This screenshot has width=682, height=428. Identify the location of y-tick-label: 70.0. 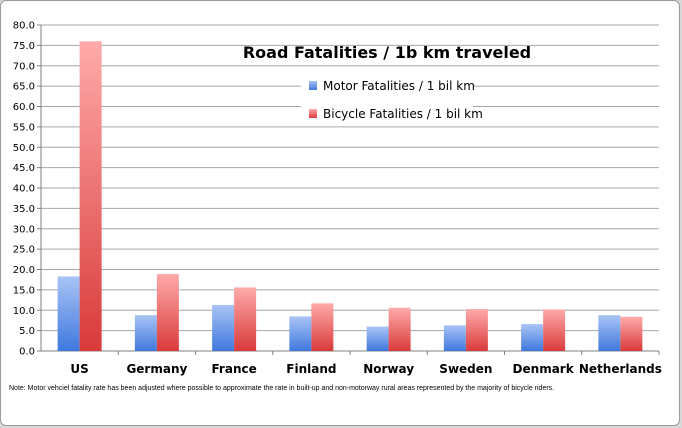
(24, 66).